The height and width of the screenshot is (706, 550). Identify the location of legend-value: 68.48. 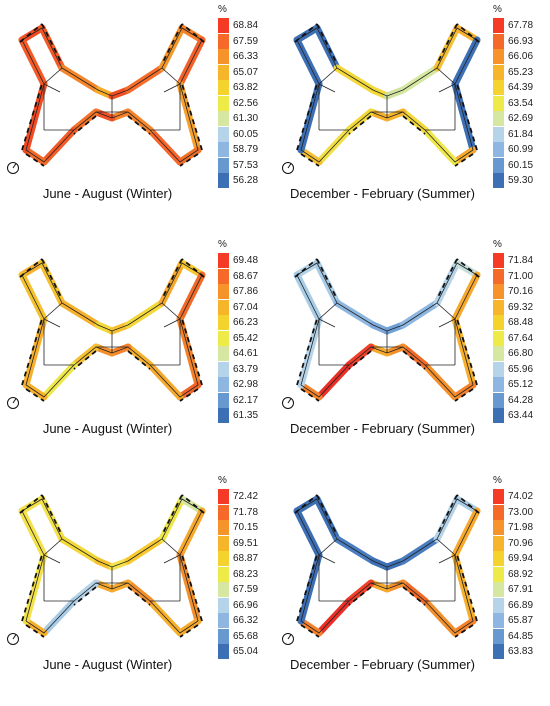
(521, 322).